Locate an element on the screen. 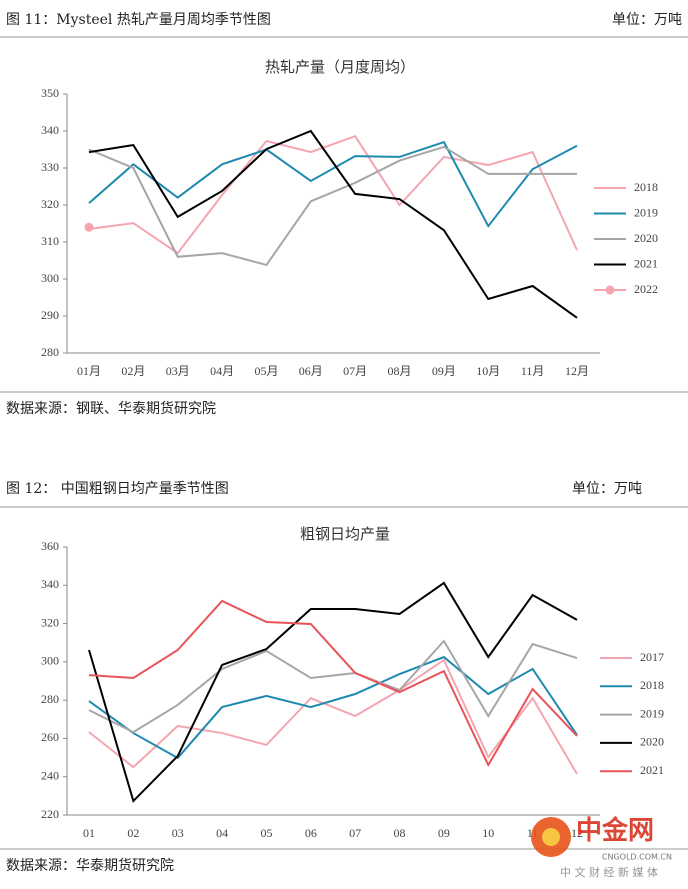  y-tick-label: 330 is located at coordinates (50, 167).